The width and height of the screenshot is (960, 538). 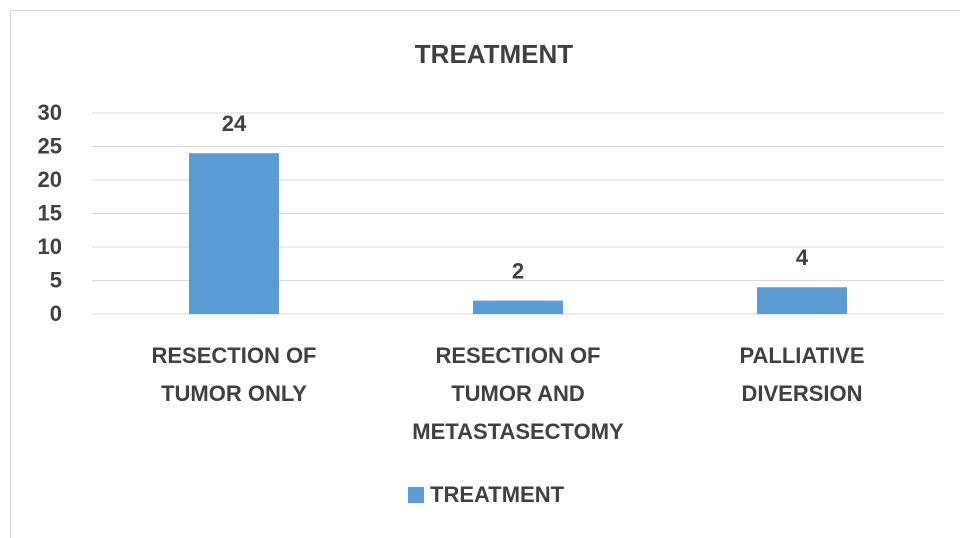 What do you see at coordinates (50, 212) in the screenshot?
I see `y-tick-label: 15` at bounding box center [50, 212].